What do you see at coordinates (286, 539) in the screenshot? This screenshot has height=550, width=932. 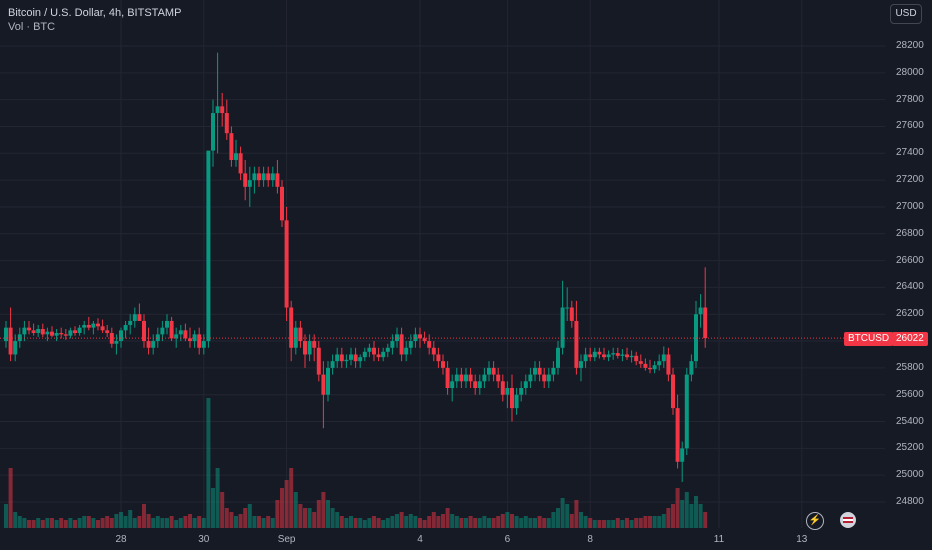 I see `time-tick-label: Sep` at bounding box center [286, 539].